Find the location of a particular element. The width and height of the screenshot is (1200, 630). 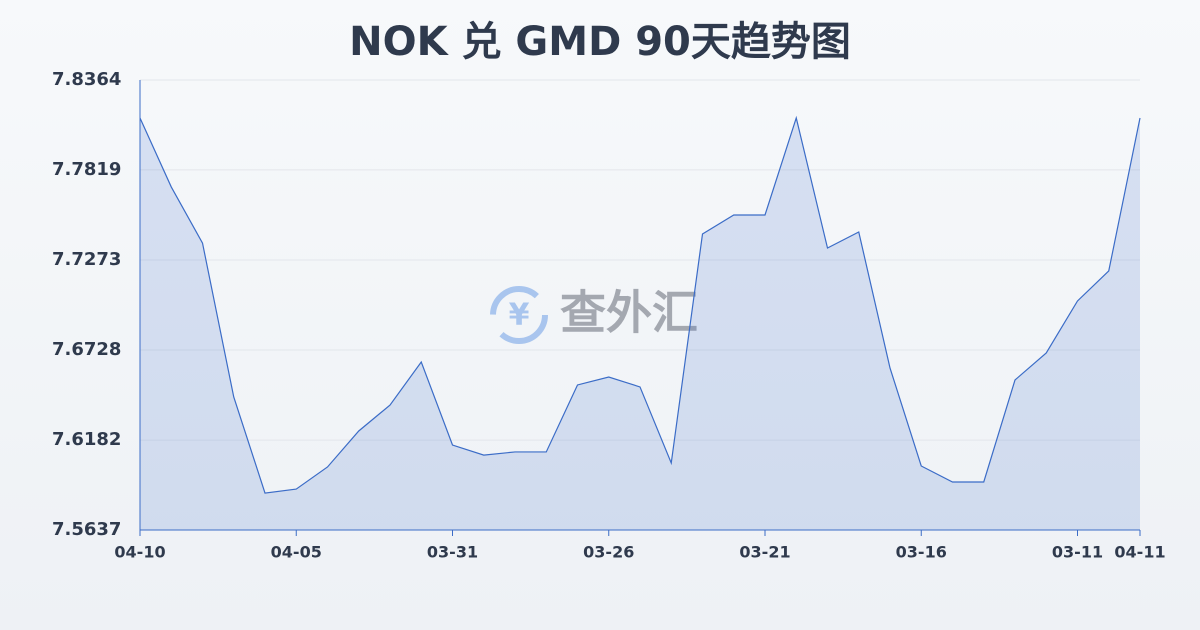

x-tick-label: 03-21 is located at coordinates (764, 552).